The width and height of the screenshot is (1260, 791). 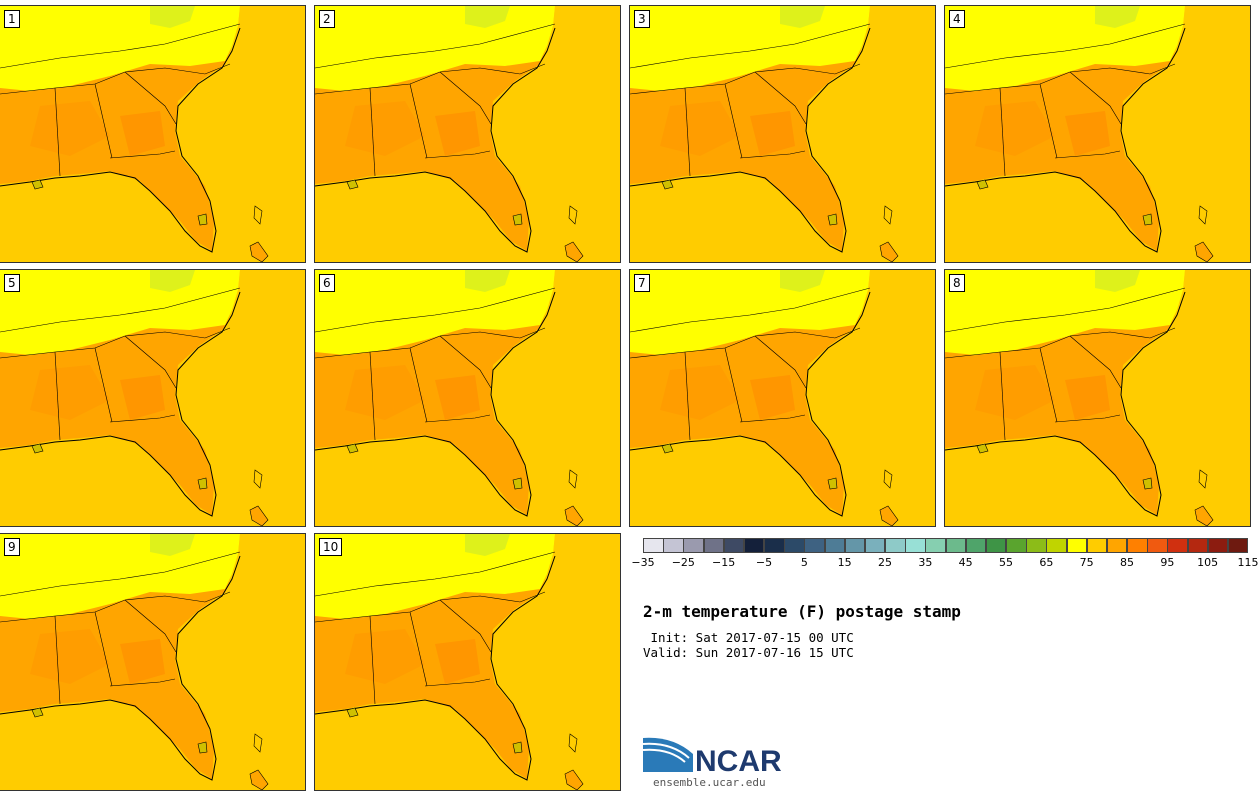 I want to click on ensemble-member-panel: 5, so click(x=153, y=398).